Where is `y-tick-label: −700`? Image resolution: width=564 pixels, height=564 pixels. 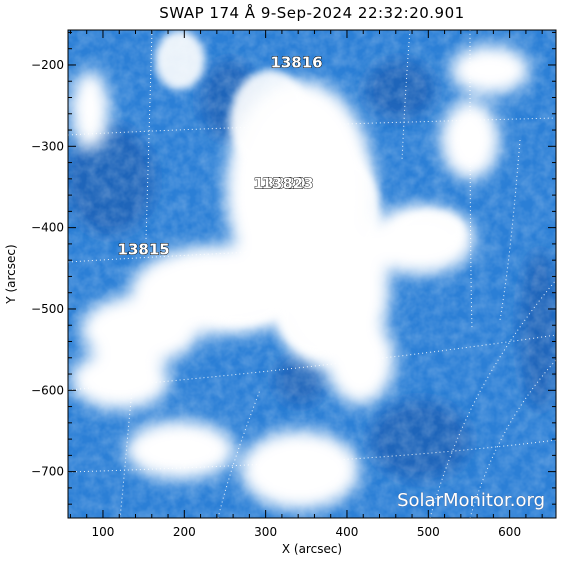
y-tick-label: −700 is located at coordinates (47, 472).